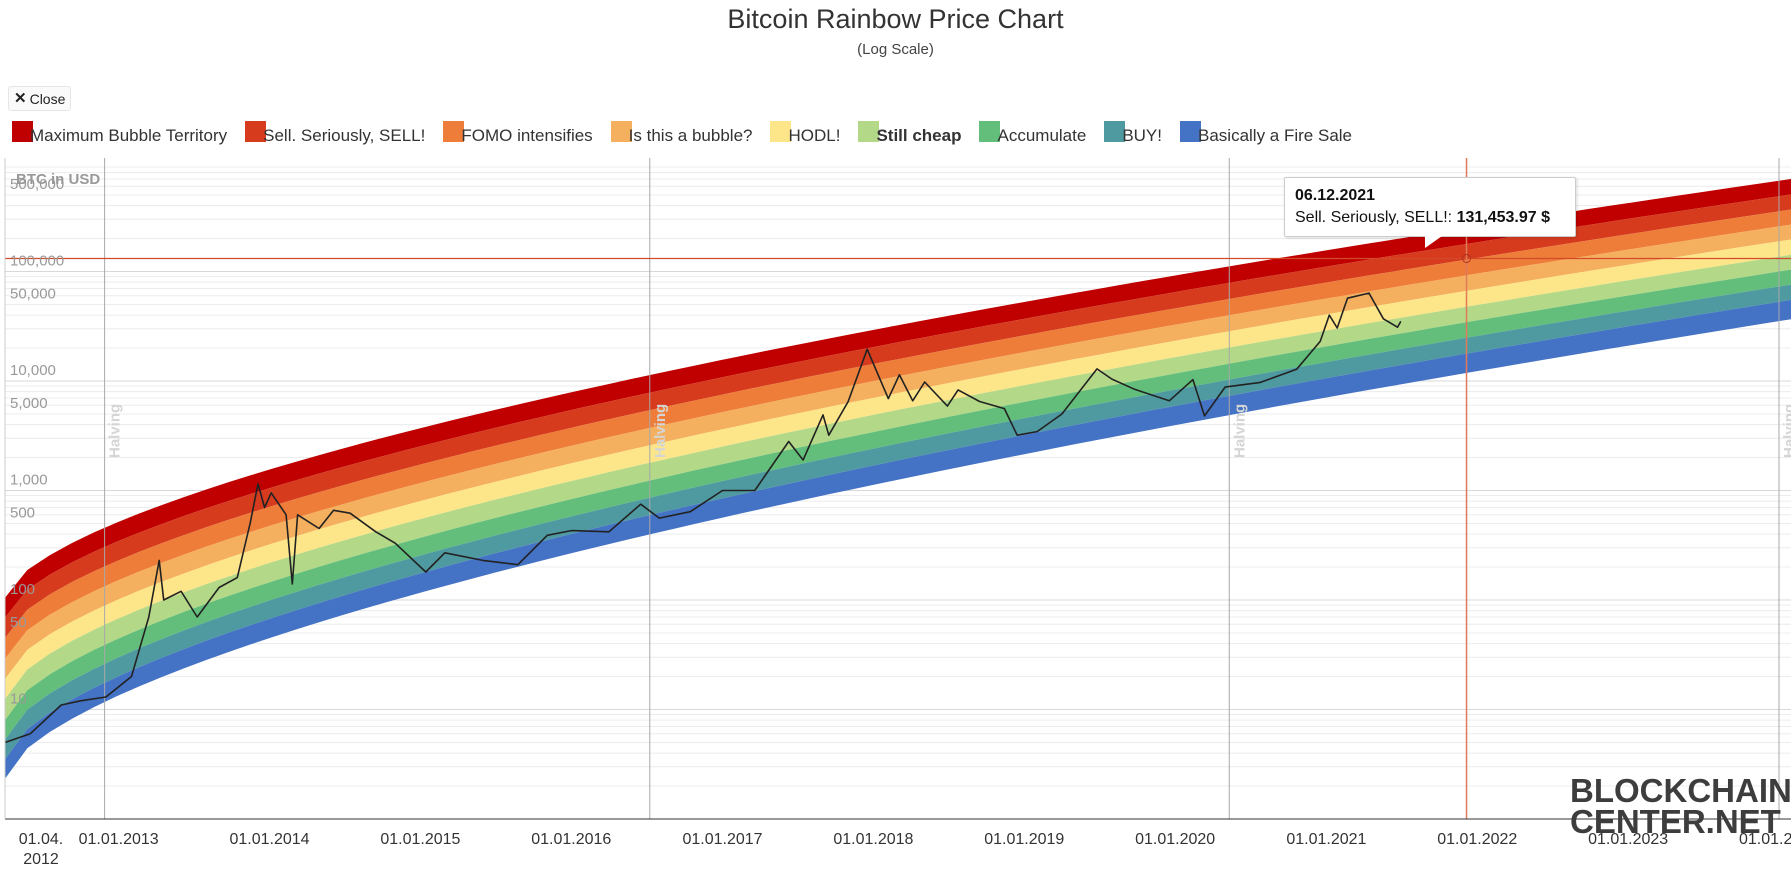 This screenshot has width=1791, height=876. Describe the element at coordinates (571, 839) in the screenshot. I see `x-tick-label: 01.01.2016` at that location.